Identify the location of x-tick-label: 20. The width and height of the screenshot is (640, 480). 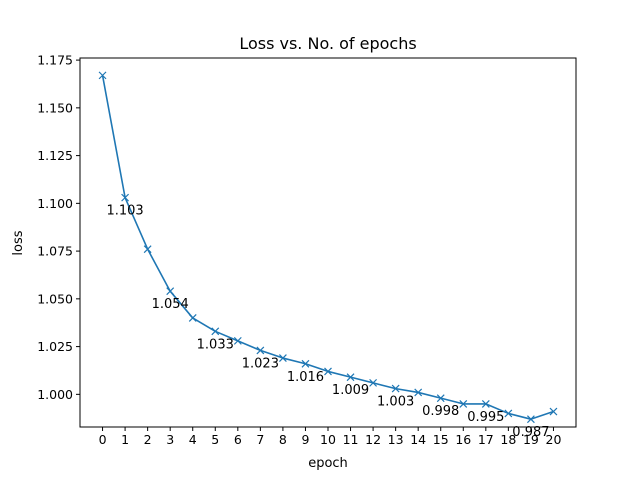
(554, 439).